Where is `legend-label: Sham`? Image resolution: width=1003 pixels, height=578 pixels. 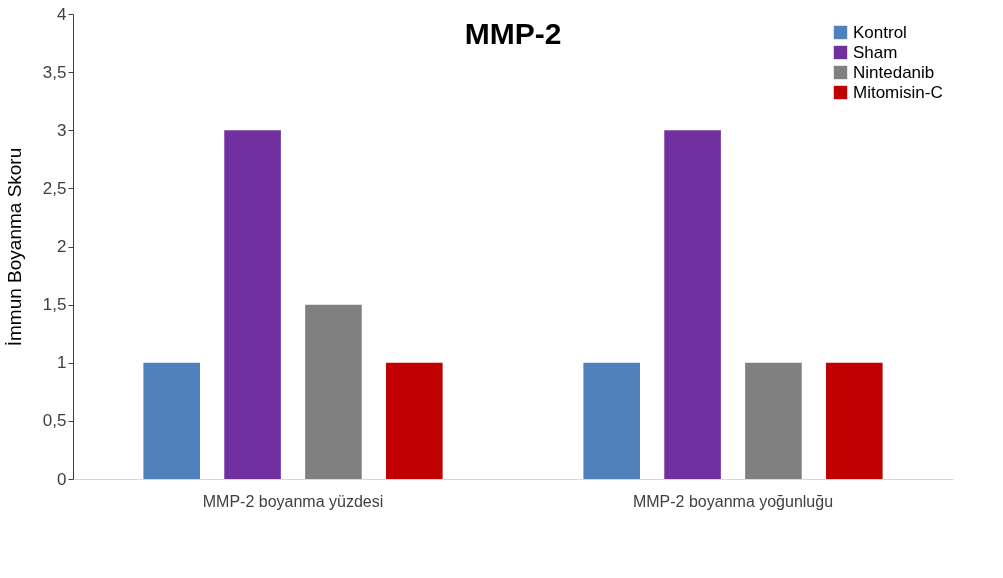
legend-label: Sham is located at coordinates (875, 52).